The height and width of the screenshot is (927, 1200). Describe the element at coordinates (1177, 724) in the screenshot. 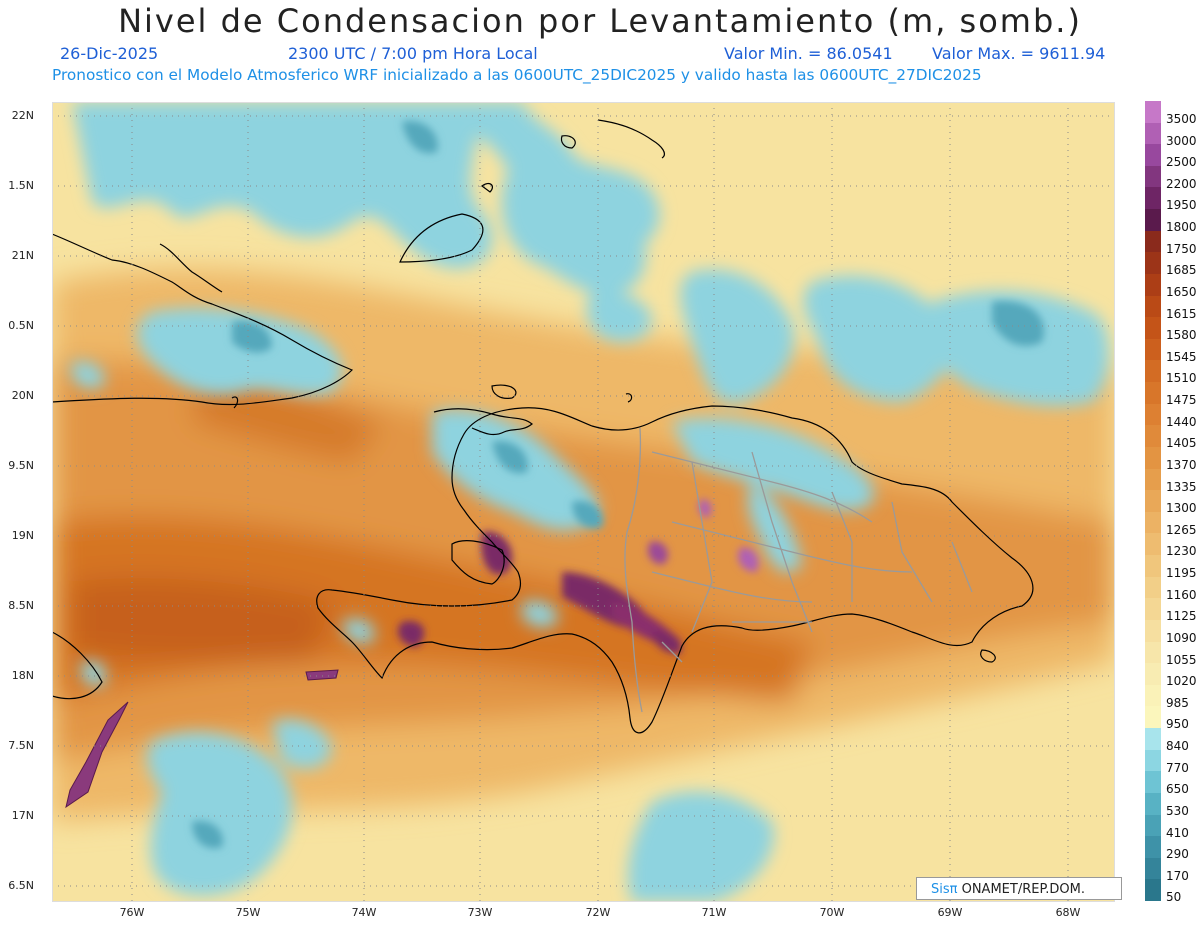

I see `colorbar-label: 950` at that location.